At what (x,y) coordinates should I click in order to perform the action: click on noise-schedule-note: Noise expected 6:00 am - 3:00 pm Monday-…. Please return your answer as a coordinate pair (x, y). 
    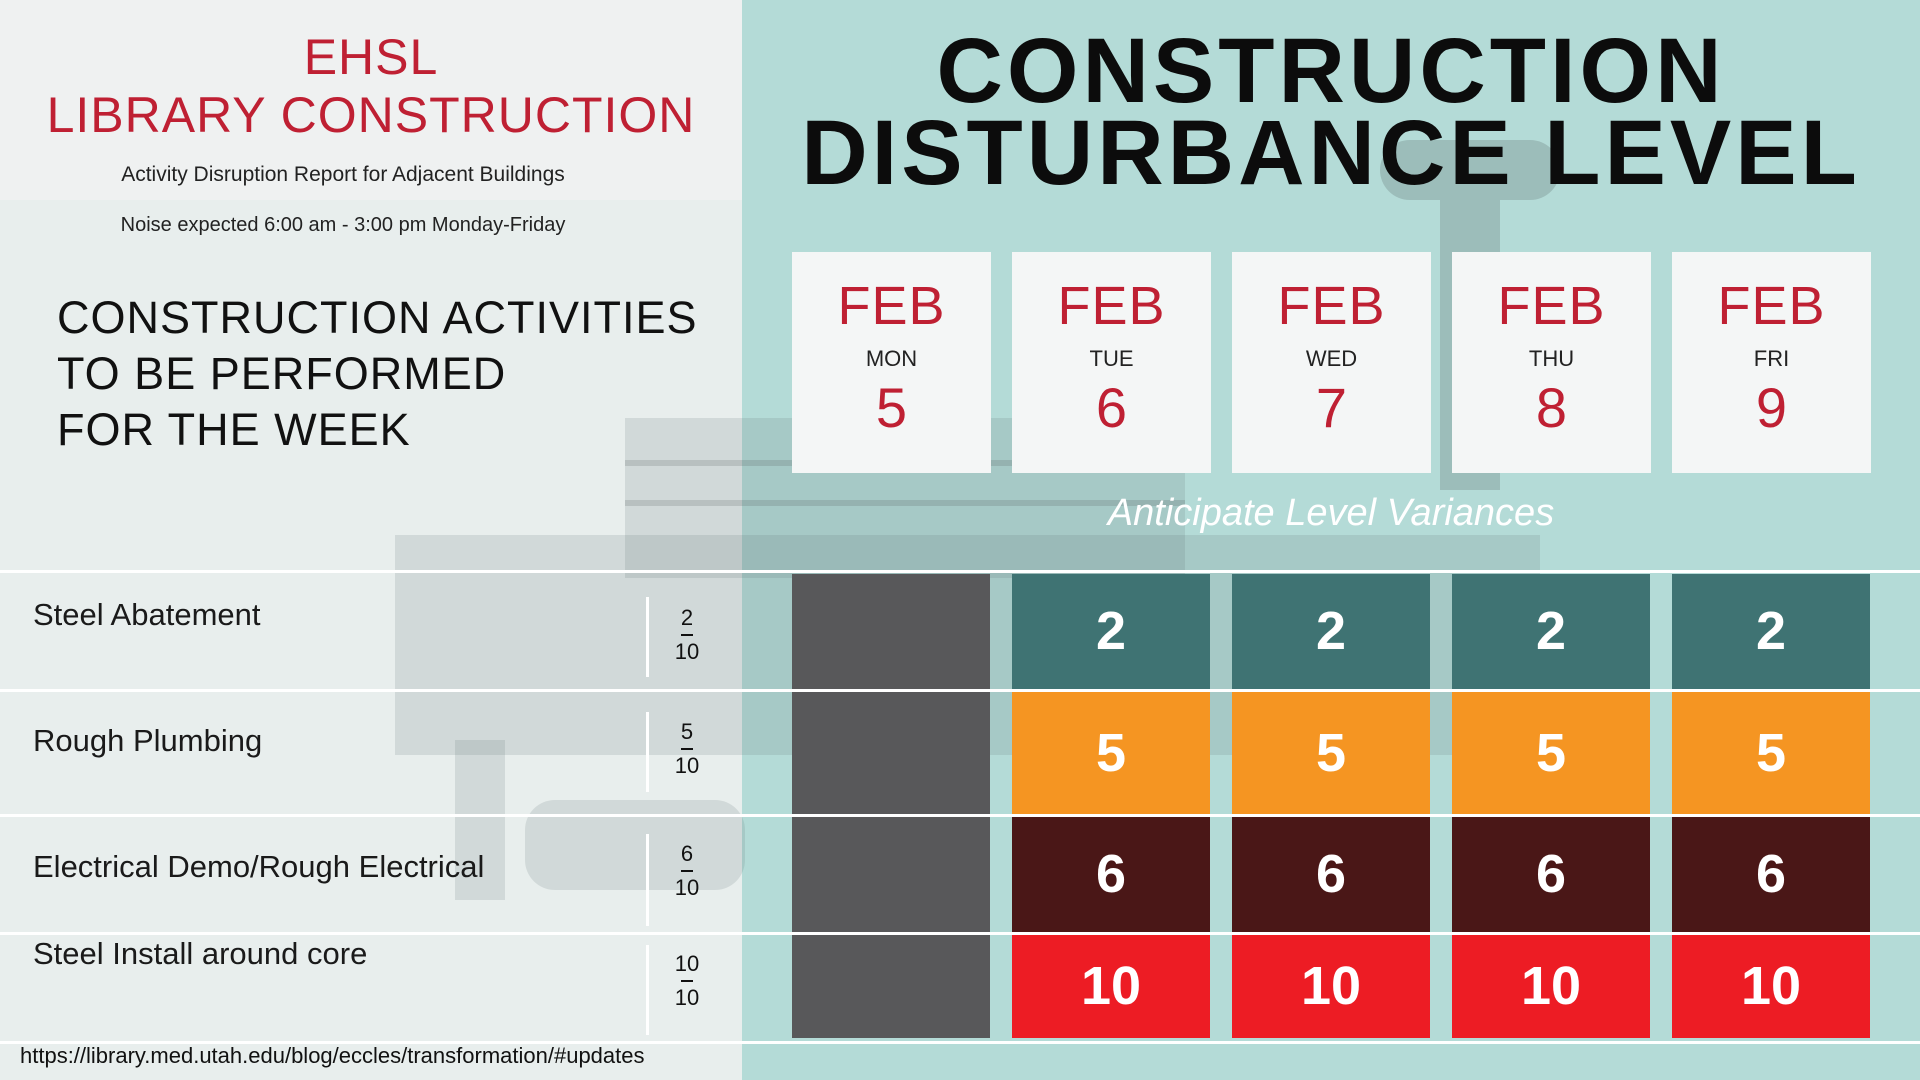
    Looking at the image, I should click on (343, 225).